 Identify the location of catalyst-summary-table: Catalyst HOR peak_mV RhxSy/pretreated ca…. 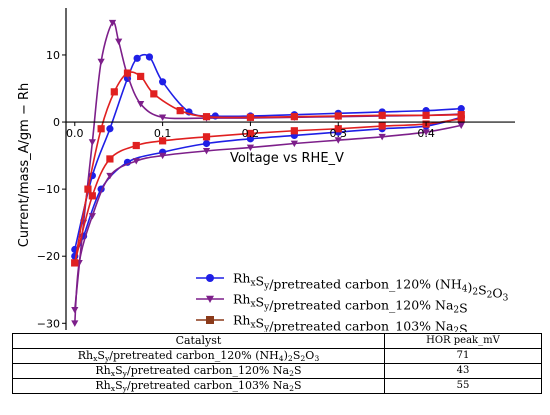
(277, 363).